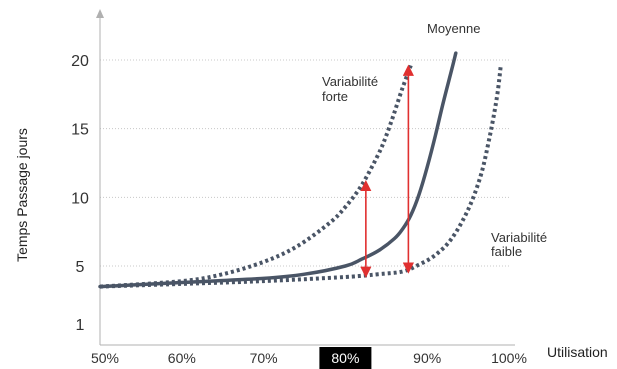 This screenshot has height=369, width=617. I want to click on x-tick-label: 60%, so click(182, 358).